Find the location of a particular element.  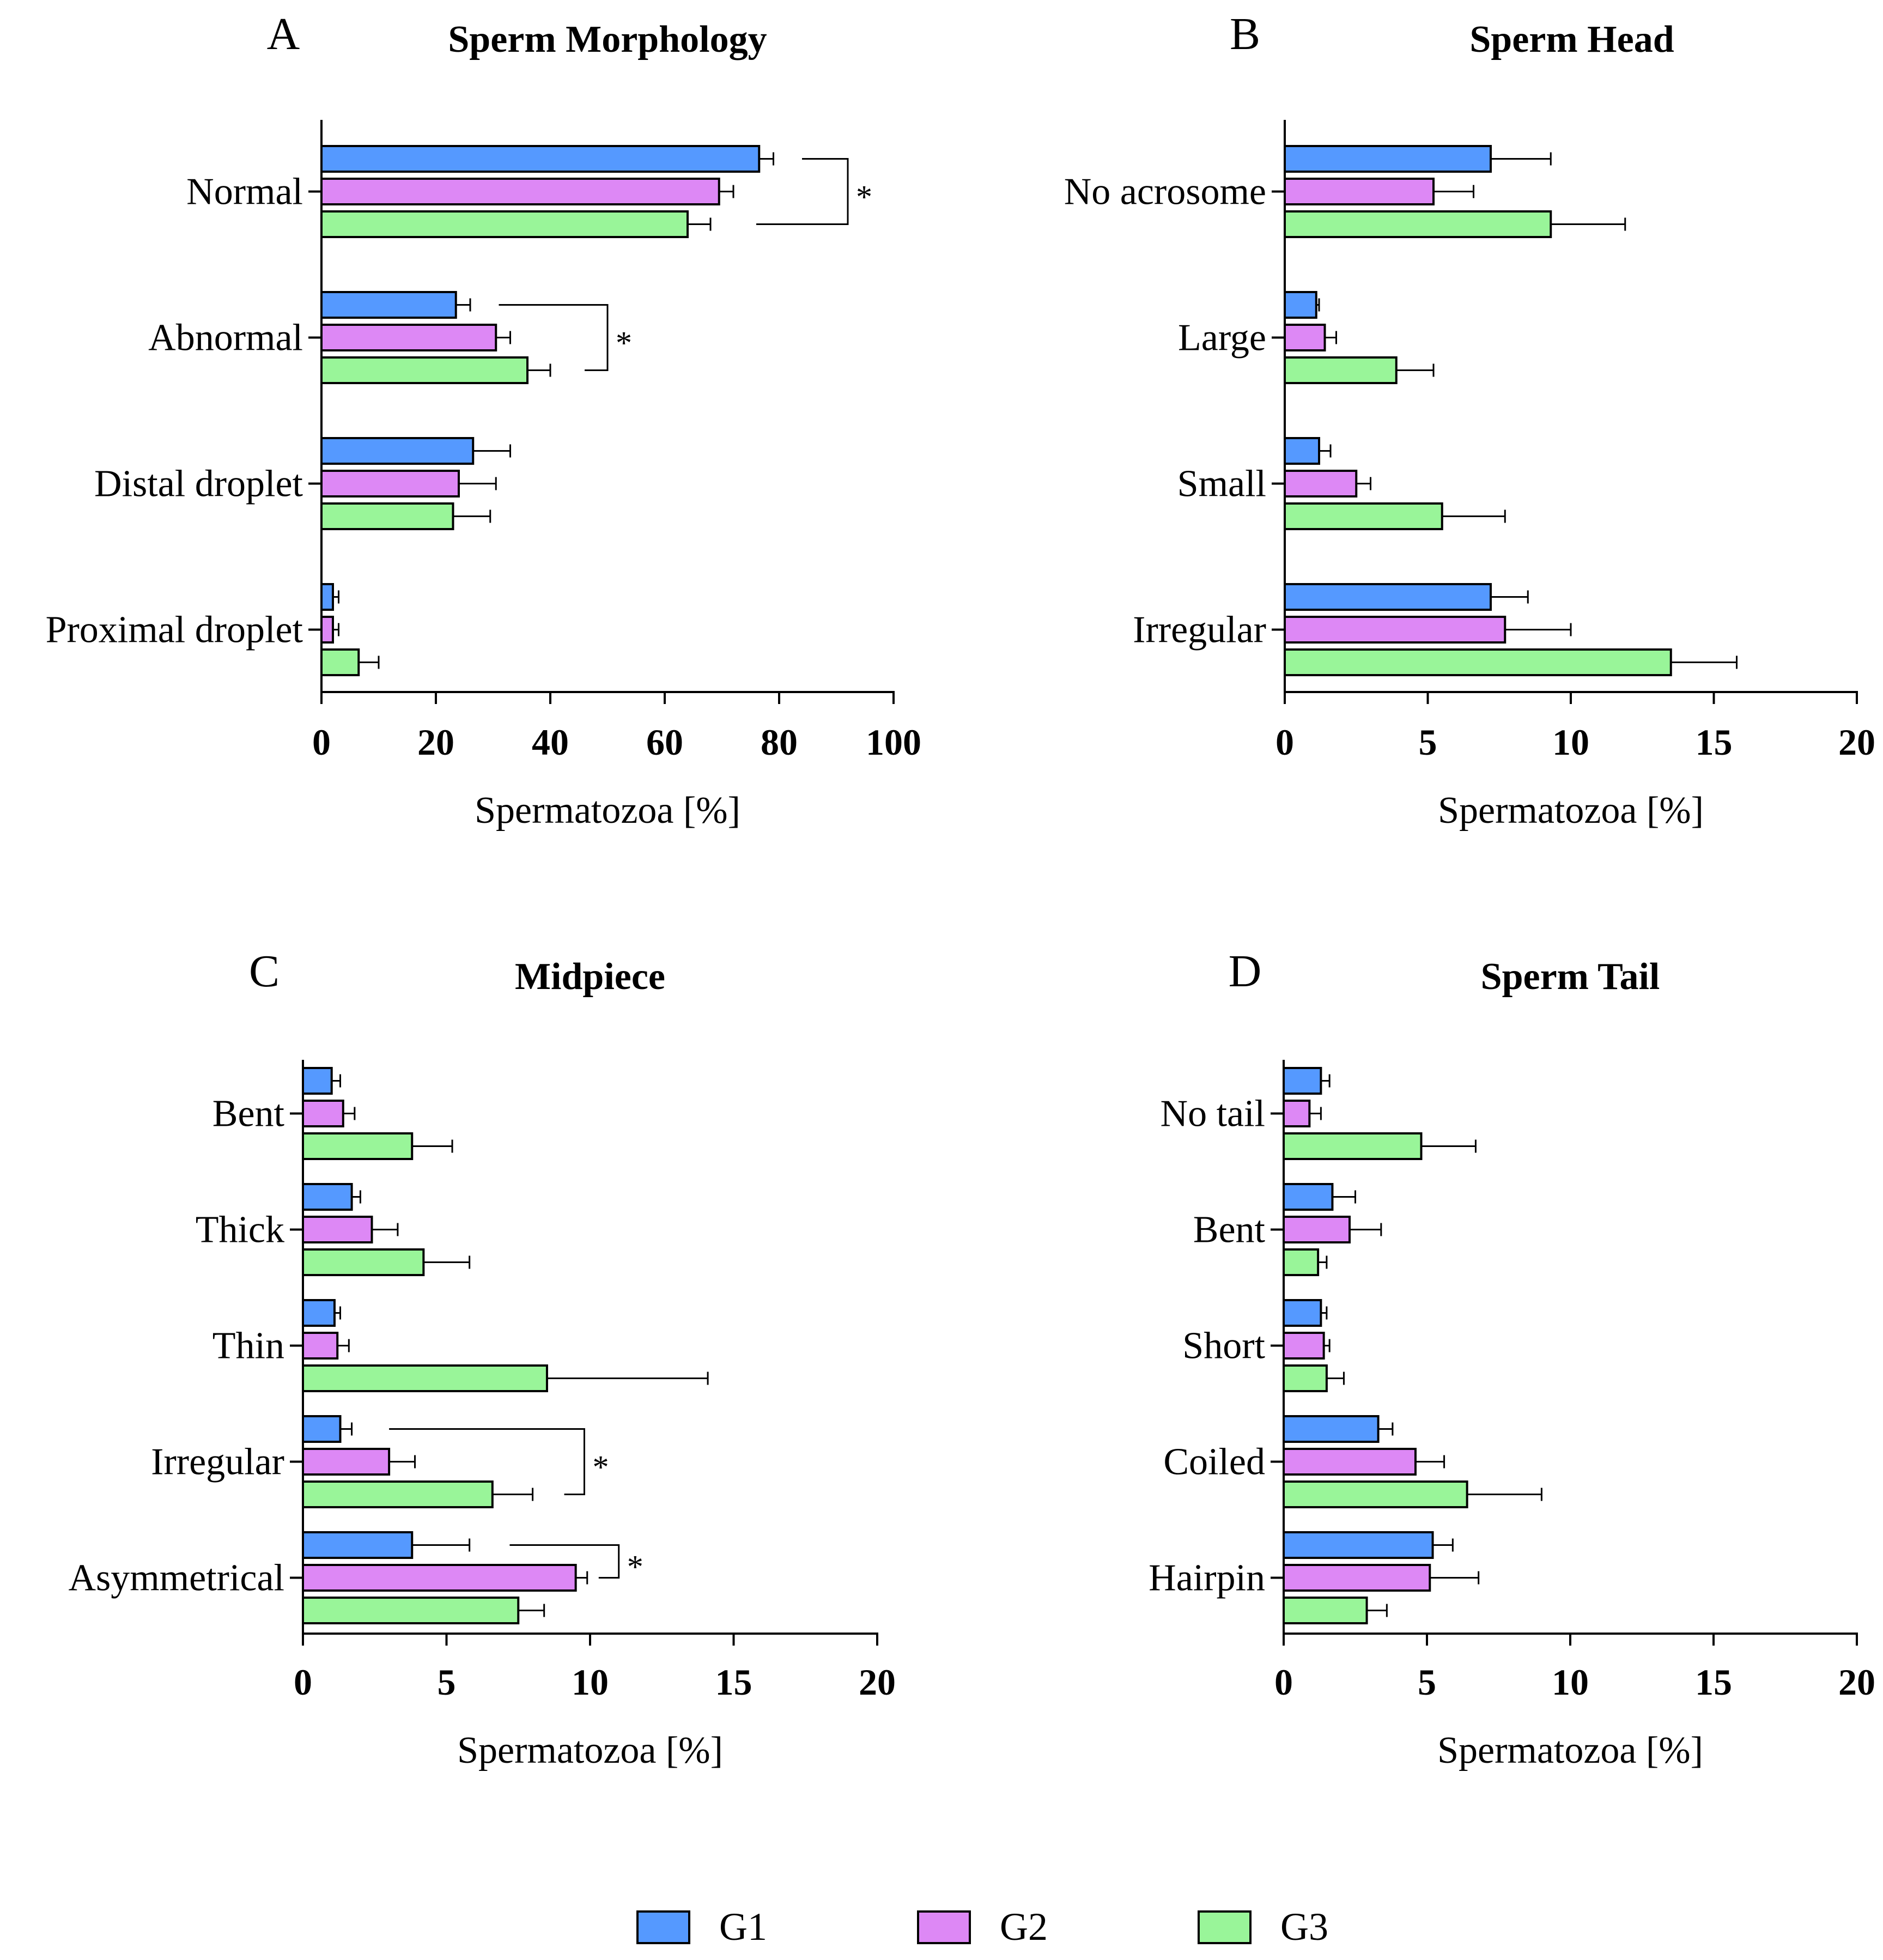

y-tick-label-no-tail: No tail is located at coordinates (1213, 1114).